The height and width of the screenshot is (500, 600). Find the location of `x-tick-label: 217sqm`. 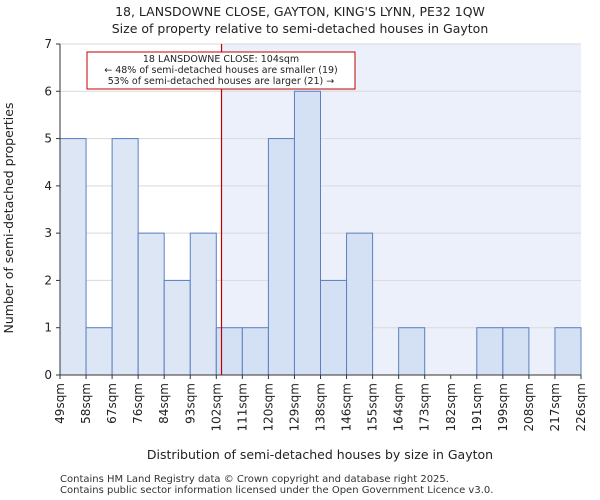

x-tick-label: 217sqm is located at coordinates (555, 407).